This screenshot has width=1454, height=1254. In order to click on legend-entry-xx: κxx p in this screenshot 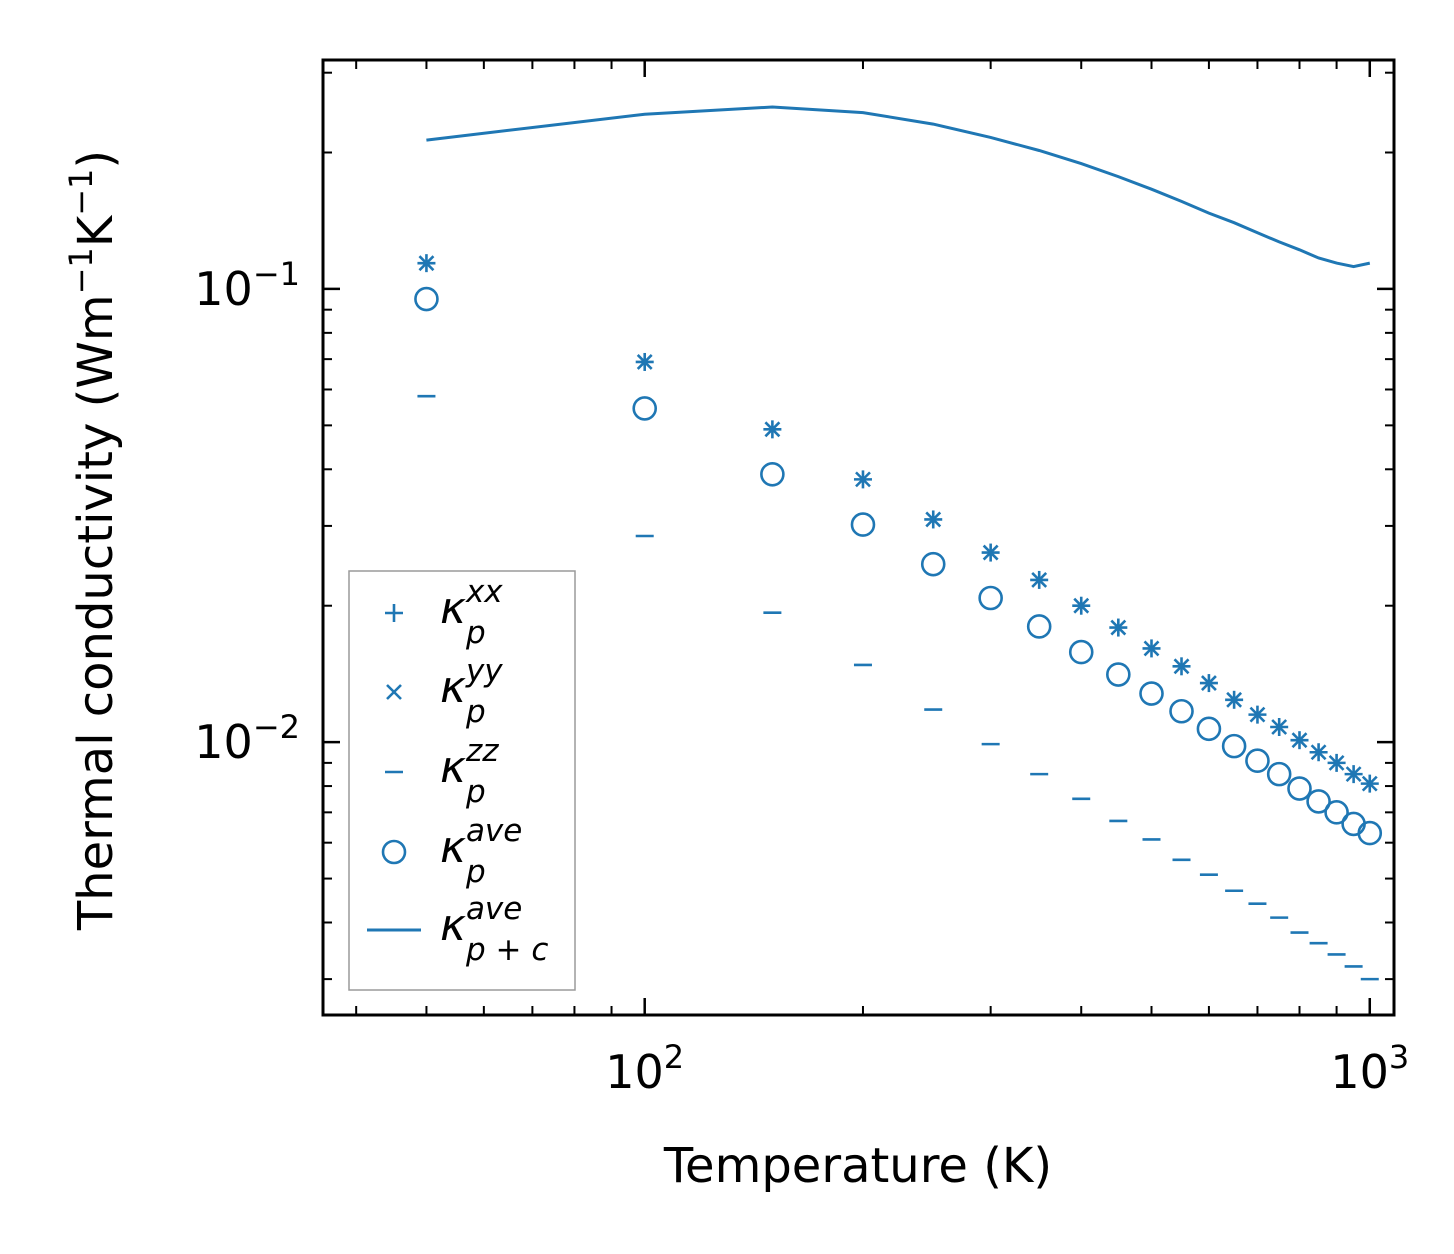, I will do `click(444, 612)`.